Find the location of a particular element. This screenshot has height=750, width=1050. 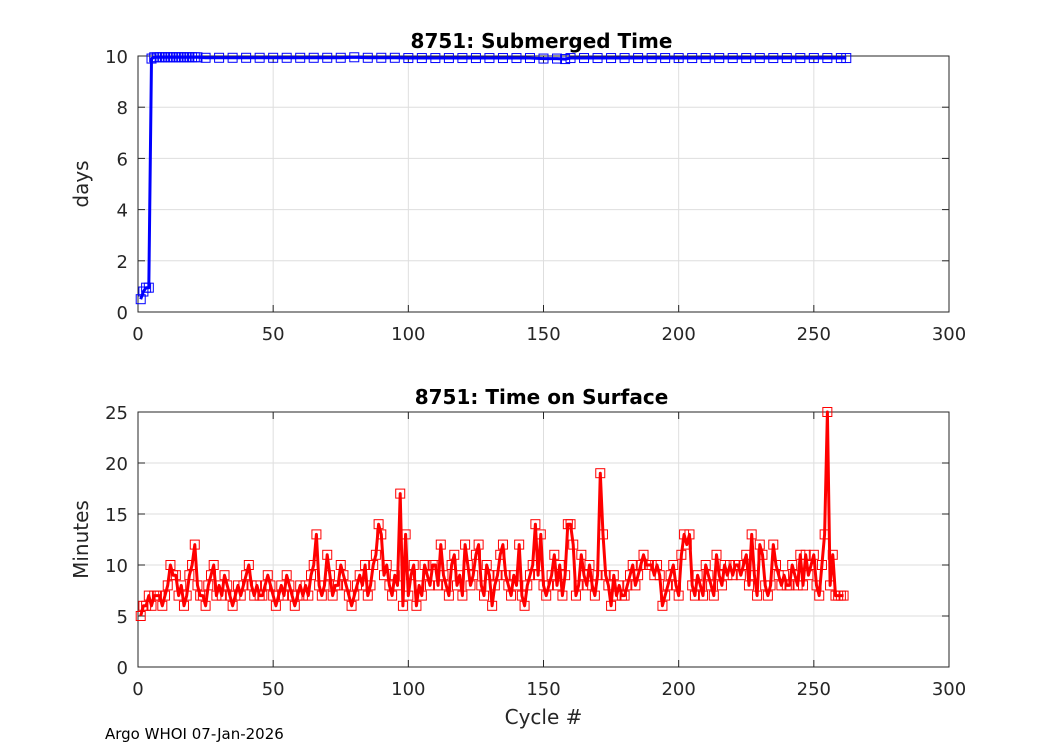

chart1-xtick-label: 200 is located at coordinates (678, 334).